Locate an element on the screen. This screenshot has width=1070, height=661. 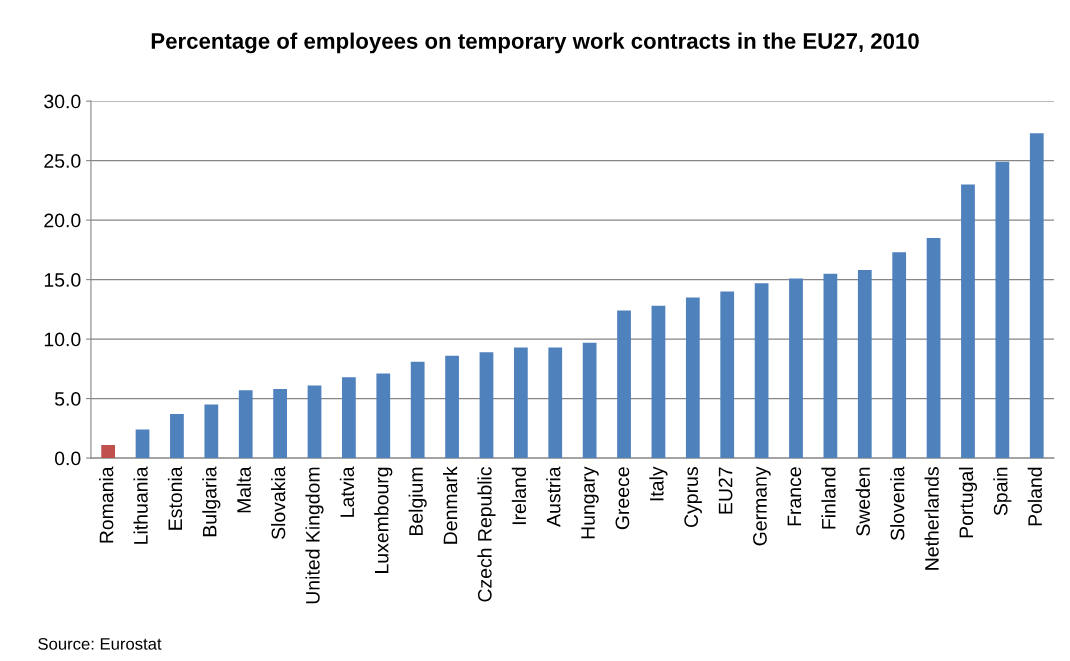
x-tick-label: Lithuania is located at coordinates (140, 505).